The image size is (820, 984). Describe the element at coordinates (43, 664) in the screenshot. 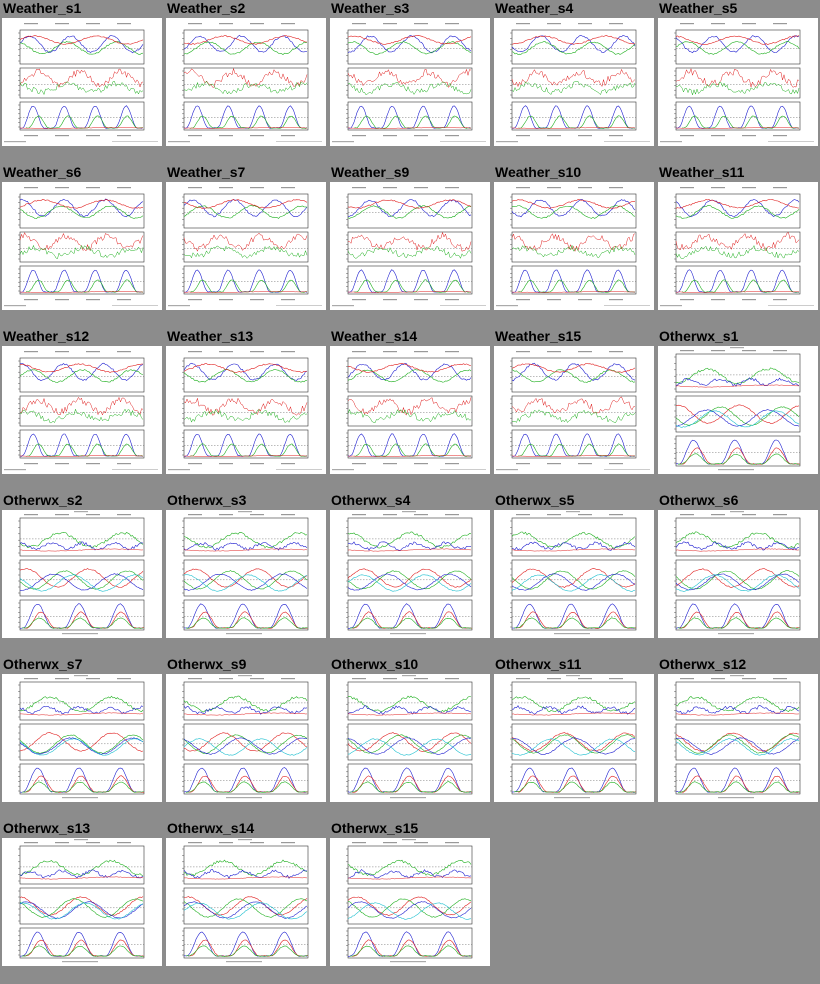

I see `thumbnail-title: Otherwx_s7` at that location.